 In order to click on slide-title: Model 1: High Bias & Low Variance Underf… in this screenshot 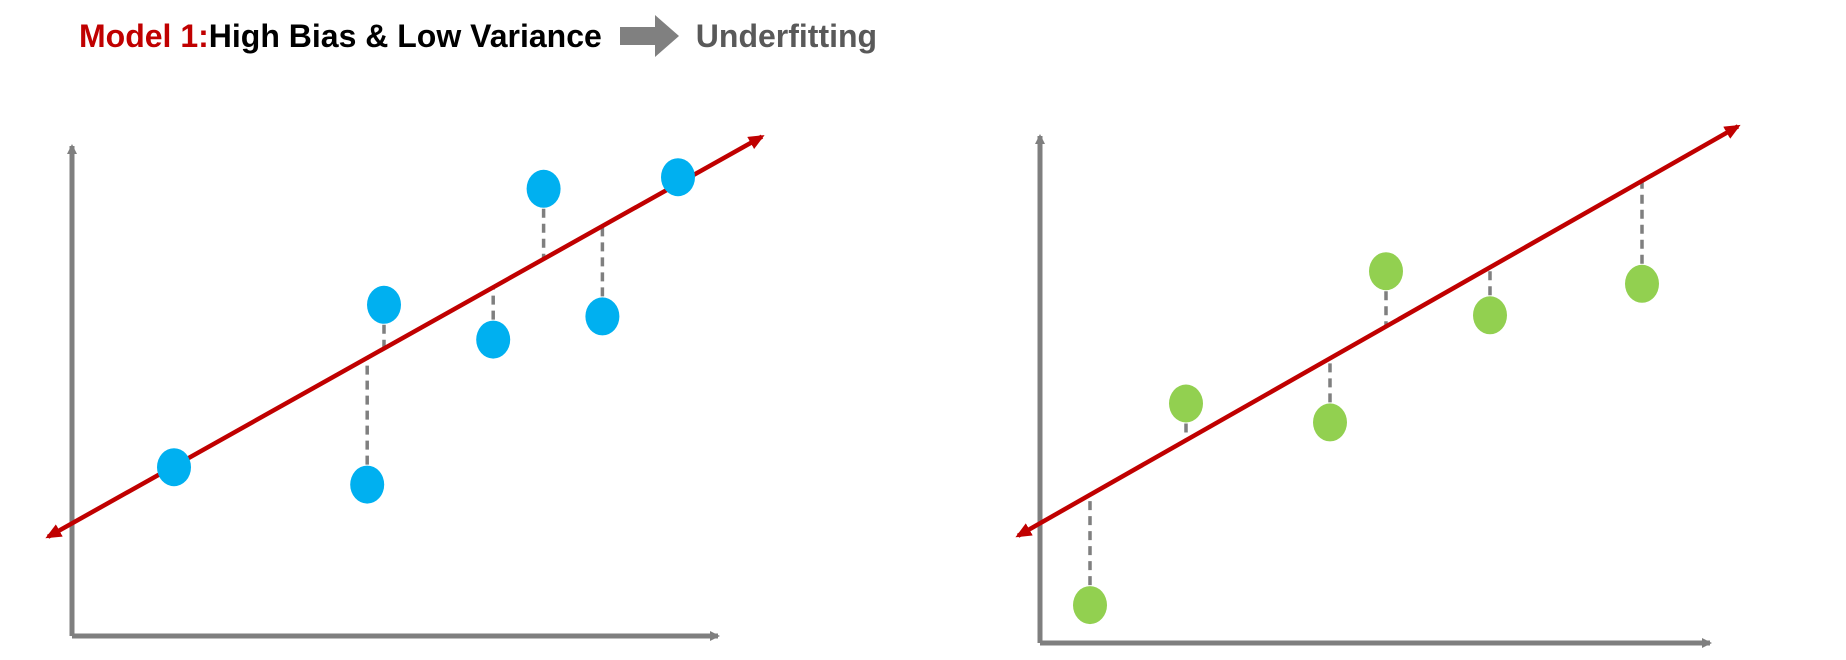, I will do `click(478, 36)`.